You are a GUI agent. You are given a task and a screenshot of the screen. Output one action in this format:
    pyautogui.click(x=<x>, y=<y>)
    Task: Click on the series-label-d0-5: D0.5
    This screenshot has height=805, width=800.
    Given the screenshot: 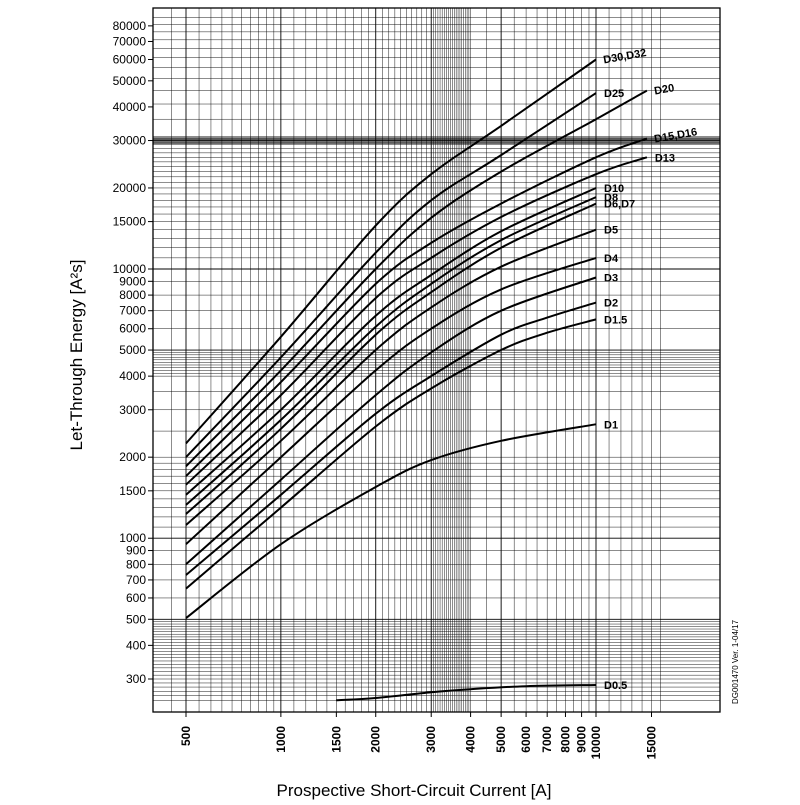 What is the action you would take?
    pyautogui.click(x=615, y=686)
    